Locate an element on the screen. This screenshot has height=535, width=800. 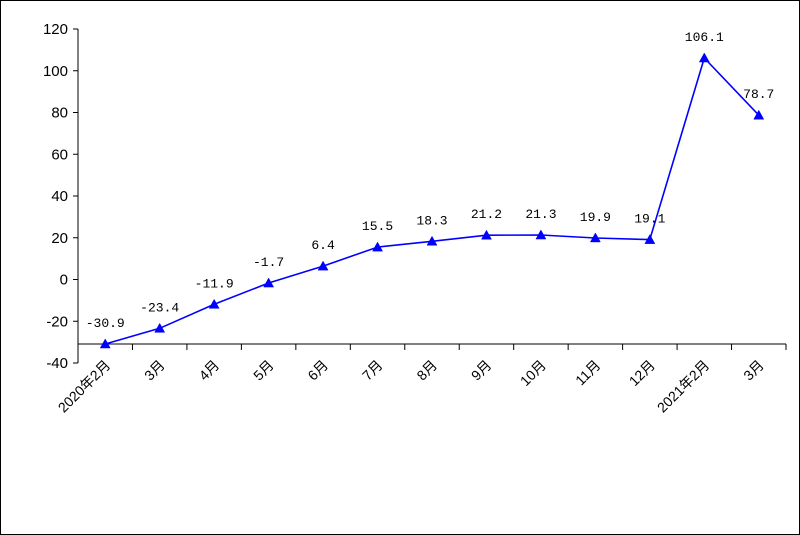
y-tick-label: 0 is located at coordinates (64, 280).